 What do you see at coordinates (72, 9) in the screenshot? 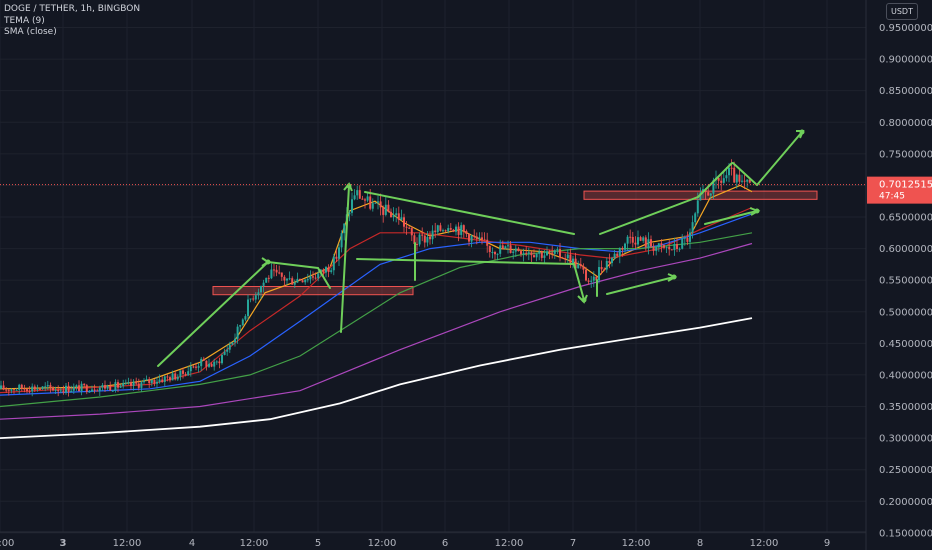
I see `symbol-title: DOGE / TETHER, 1h, BINGBON` at bounding box center [72, 9].